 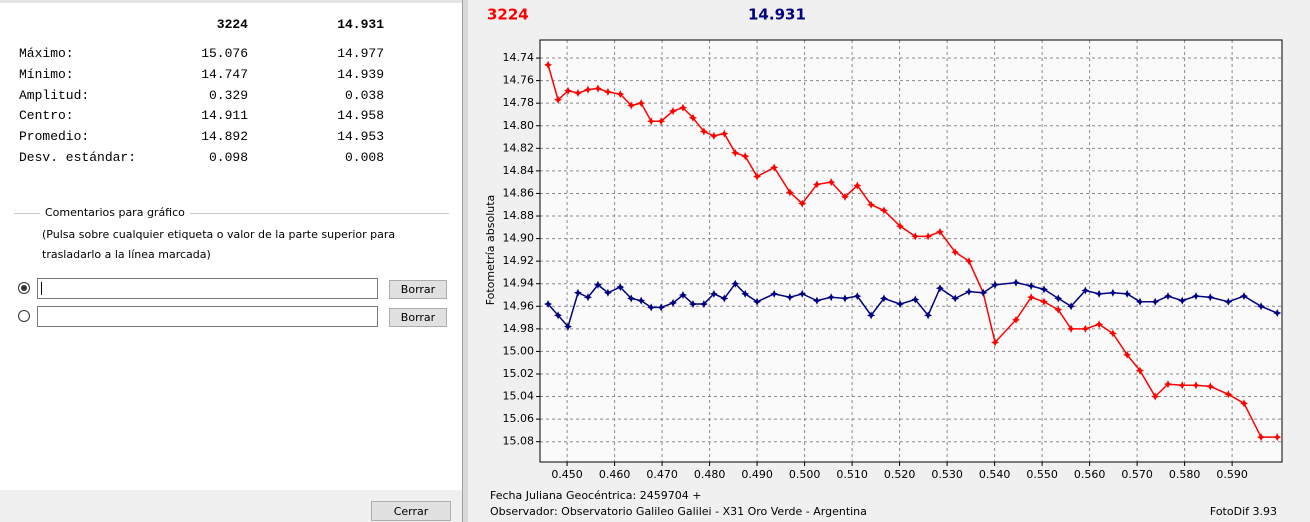 I want to click on y-tick-label: 15.08, so click(x=519, y=441).